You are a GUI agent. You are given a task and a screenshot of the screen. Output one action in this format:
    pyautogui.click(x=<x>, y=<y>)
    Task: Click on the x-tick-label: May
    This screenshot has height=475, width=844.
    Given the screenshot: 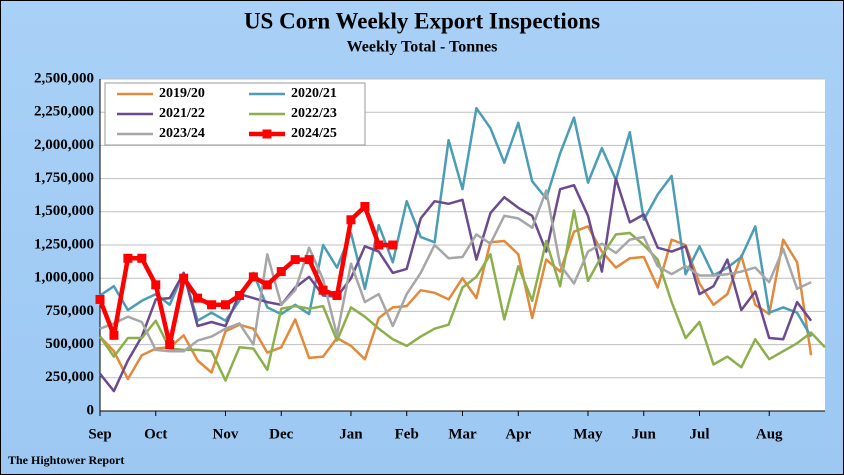 What is the action you would take?
    pyautogui.click(x=588, y=434)
    